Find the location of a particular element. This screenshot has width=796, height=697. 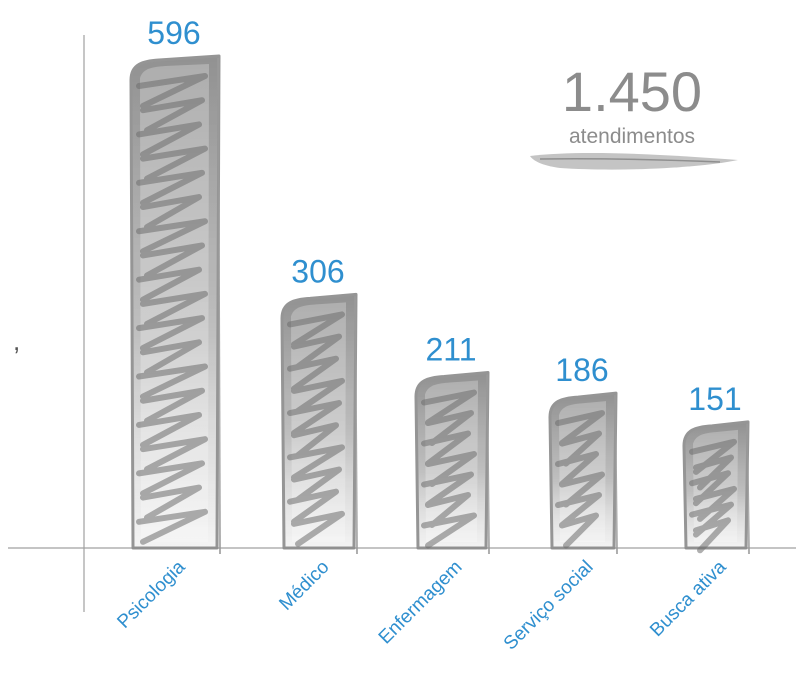

category-label-2: Enfermagem is located at coordinates (421, 603).